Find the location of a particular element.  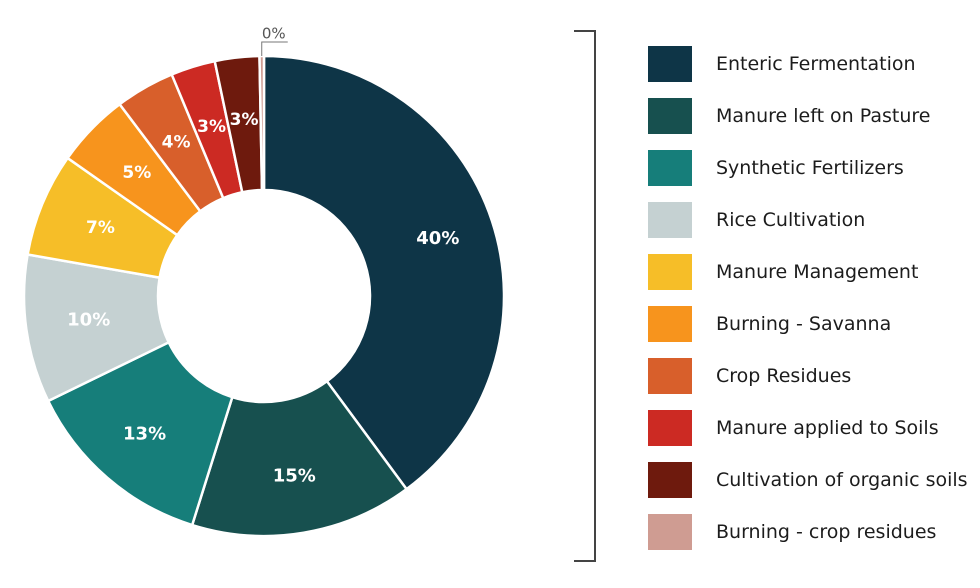

legend-label: Burning - crop residues is located at coordinates (826, 532).